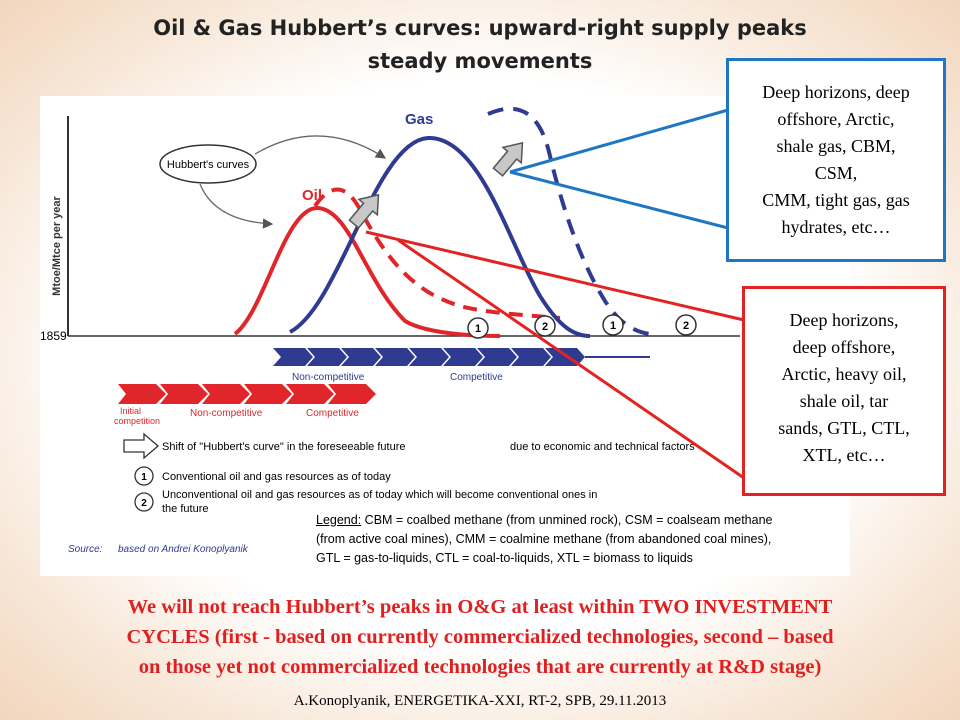 The width and height of the screenshot is (960, 720). Describe the element at coordinates (569, 221) in the screenshot. I see `gas-curve-shifted` at that location.